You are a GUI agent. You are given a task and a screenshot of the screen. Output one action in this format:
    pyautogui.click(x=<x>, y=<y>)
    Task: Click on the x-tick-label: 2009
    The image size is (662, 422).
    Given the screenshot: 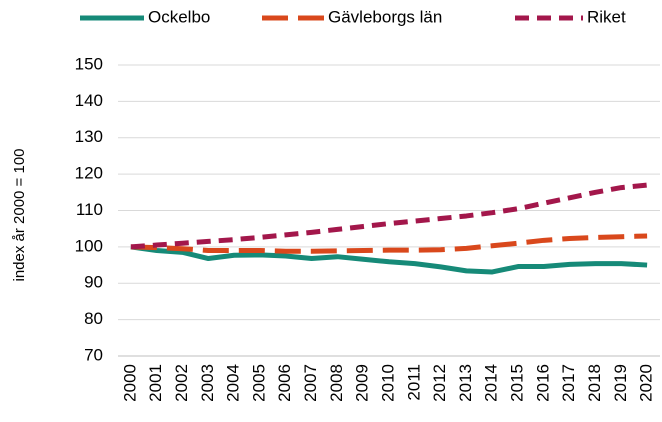 What is the action you would take?
    pyautogui.click(x=362, y=383)
    